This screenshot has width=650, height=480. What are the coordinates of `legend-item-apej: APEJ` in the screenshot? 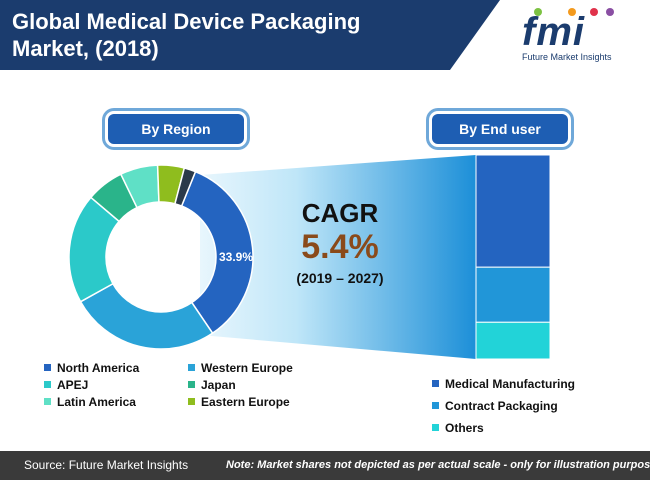 It's located at (66, 385).